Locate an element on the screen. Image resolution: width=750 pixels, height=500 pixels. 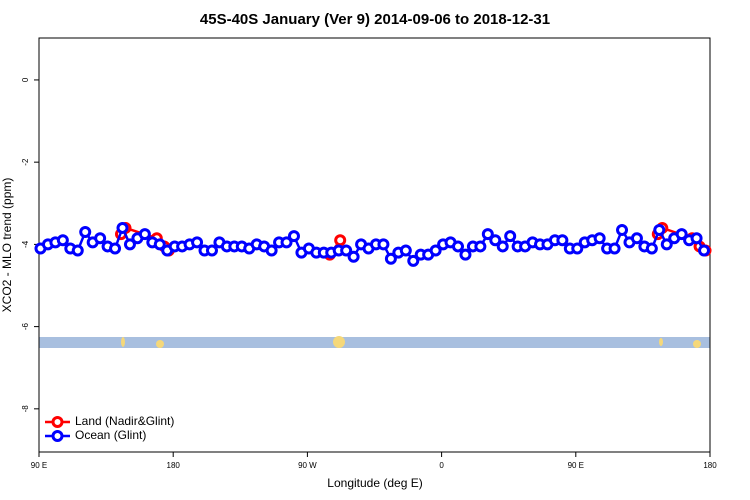
x-tick-label: 0 is located at coordinates (441, 465).